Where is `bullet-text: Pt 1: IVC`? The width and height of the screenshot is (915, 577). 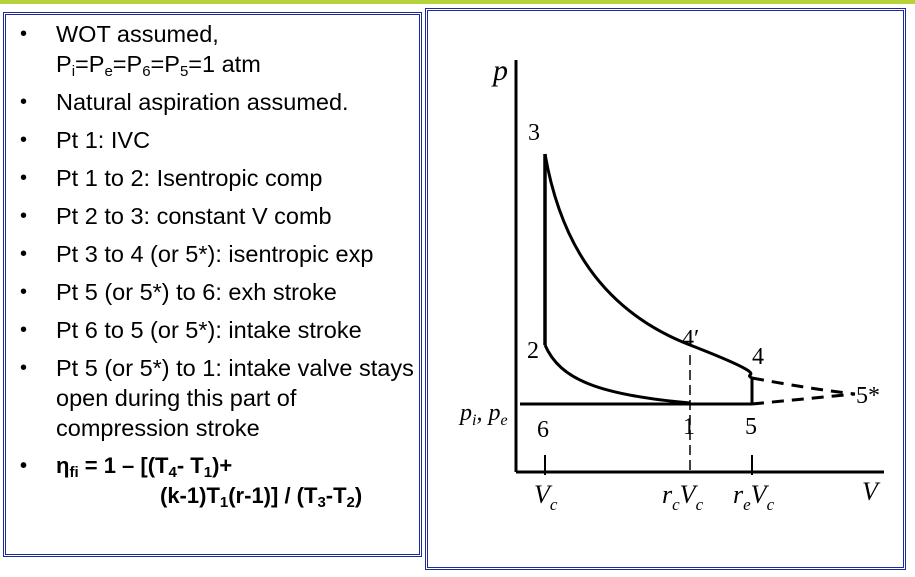 bullet-text: Pt 1: IVC is located at coordinates (103, 140).